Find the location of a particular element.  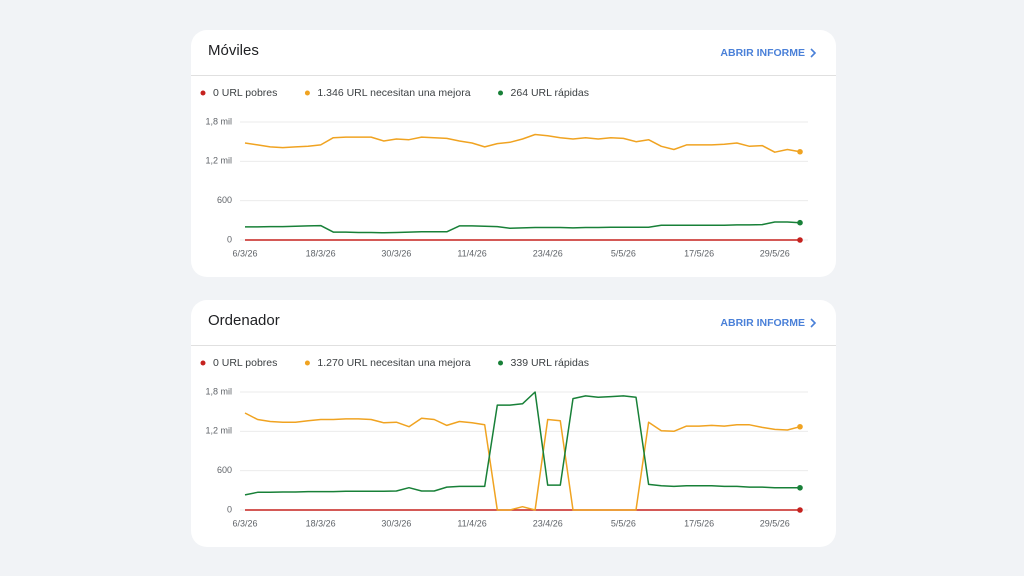

legend-label: 264 URL rápidas is located at coordinates (550, 93).